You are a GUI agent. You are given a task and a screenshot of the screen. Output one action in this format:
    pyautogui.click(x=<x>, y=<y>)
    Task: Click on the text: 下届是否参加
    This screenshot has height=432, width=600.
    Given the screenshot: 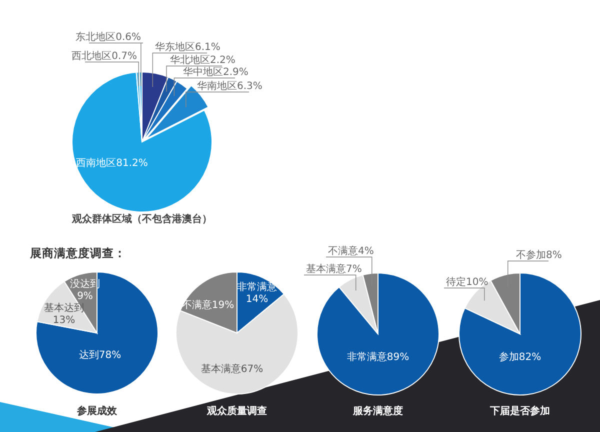 What is the action you would take?
    pyautogui.click(x=519, y=411)
    